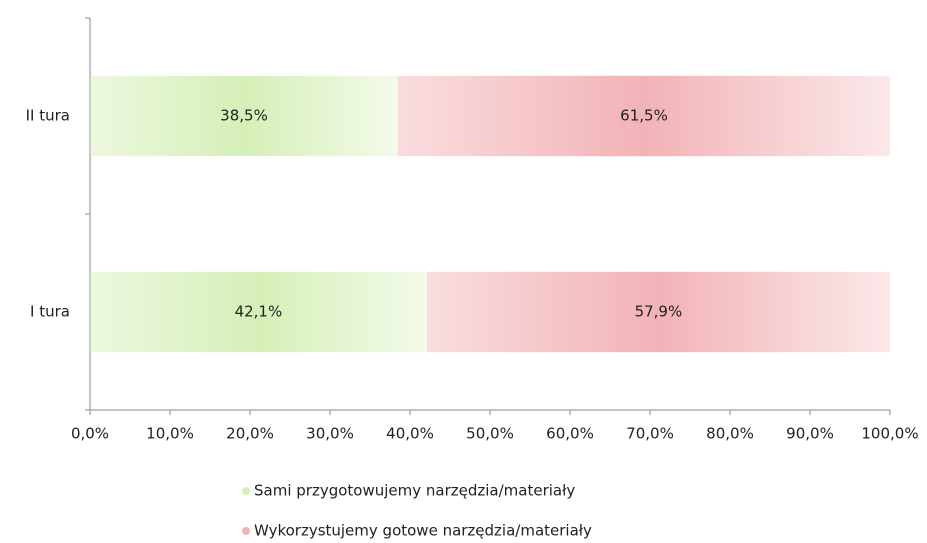  Describe the element at coordinates (90, 434) in the screenshot. I see `x-tick-label: 0,0%` at that location.